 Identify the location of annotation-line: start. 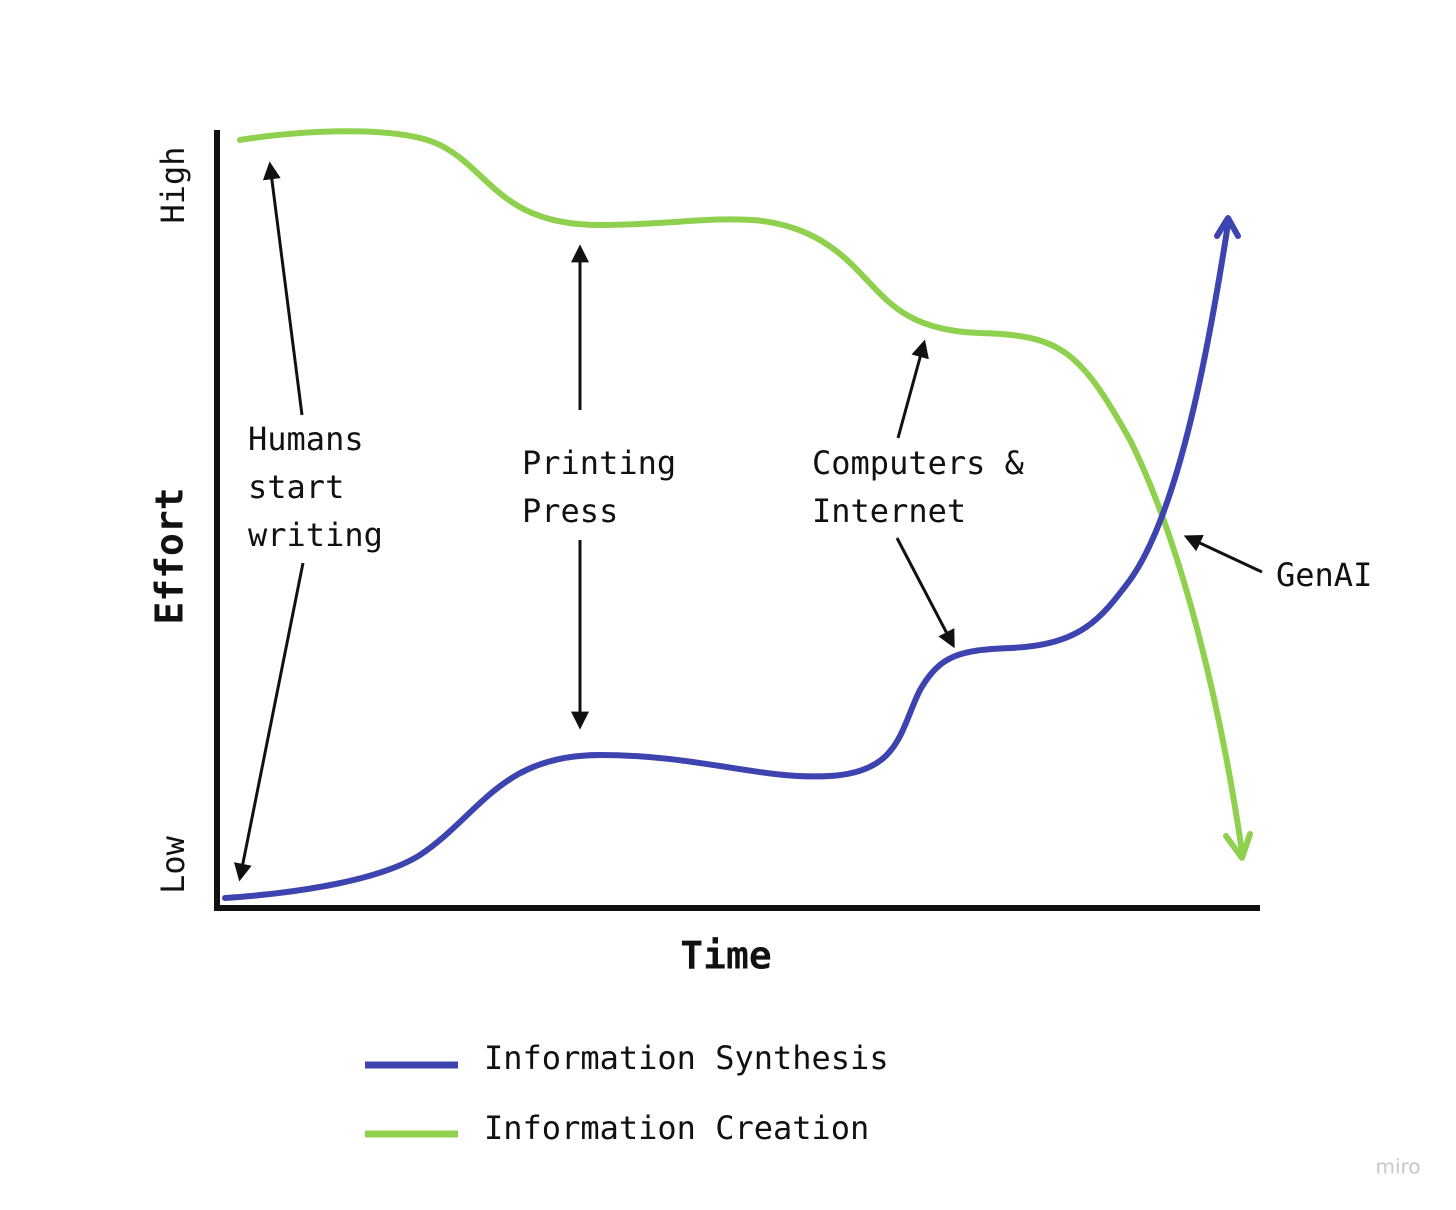
(296, 487).